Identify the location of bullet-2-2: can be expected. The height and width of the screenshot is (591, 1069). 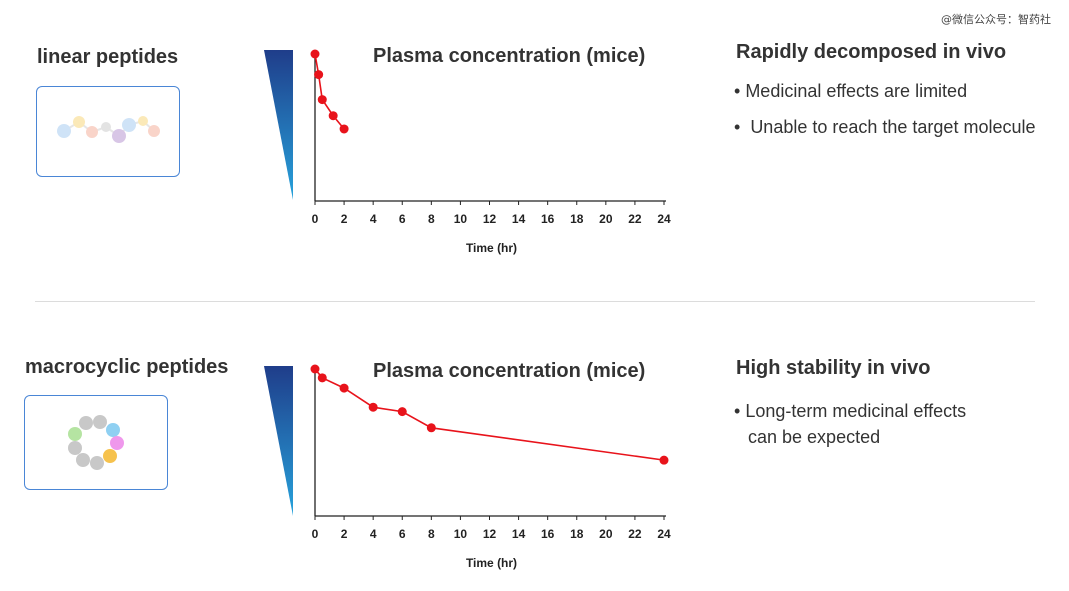
(814, 437).